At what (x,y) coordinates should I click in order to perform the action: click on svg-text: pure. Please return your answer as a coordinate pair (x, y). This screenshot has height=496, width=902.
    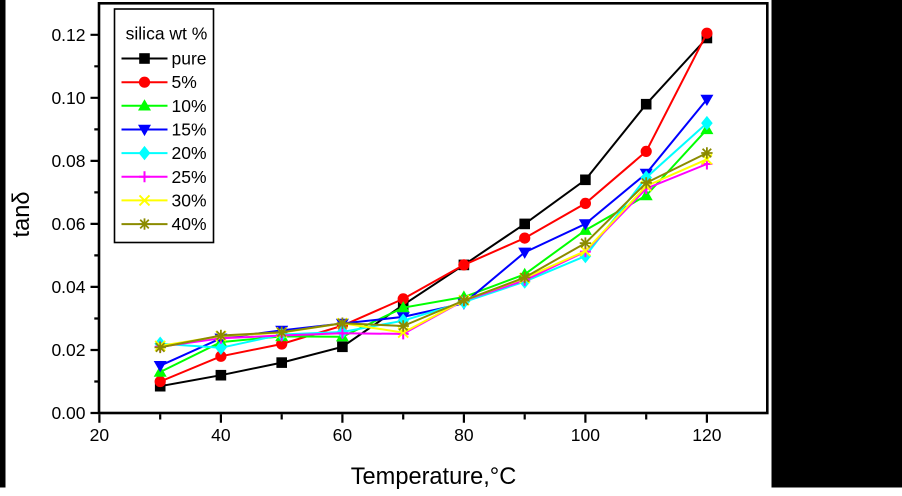
    Looking at the image, I should click on (189, 59).